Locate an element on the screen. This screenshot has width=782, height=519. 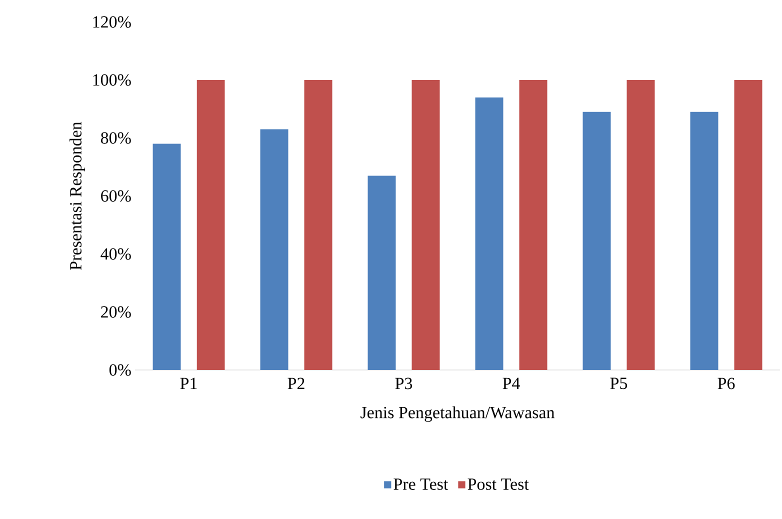
y-tick-label: 20% is located at coordinates (116, 312).